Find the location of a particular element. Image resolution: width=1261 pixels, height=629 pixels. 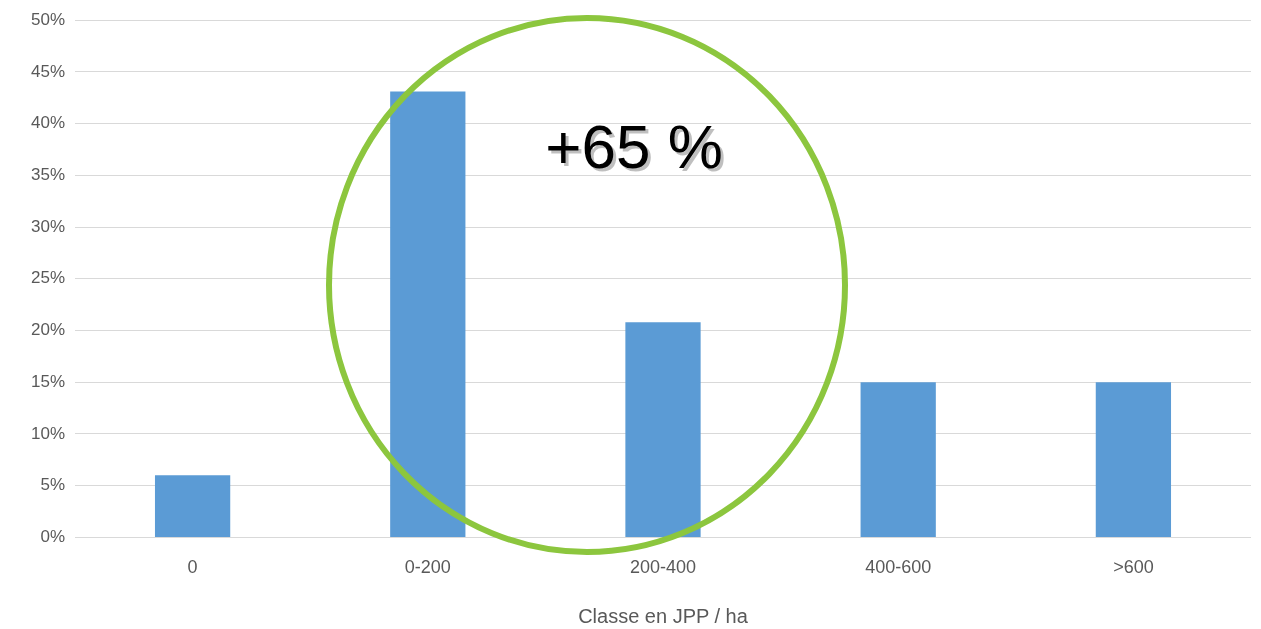

y-tick-label: 50% is located at coordinates (47, 19).